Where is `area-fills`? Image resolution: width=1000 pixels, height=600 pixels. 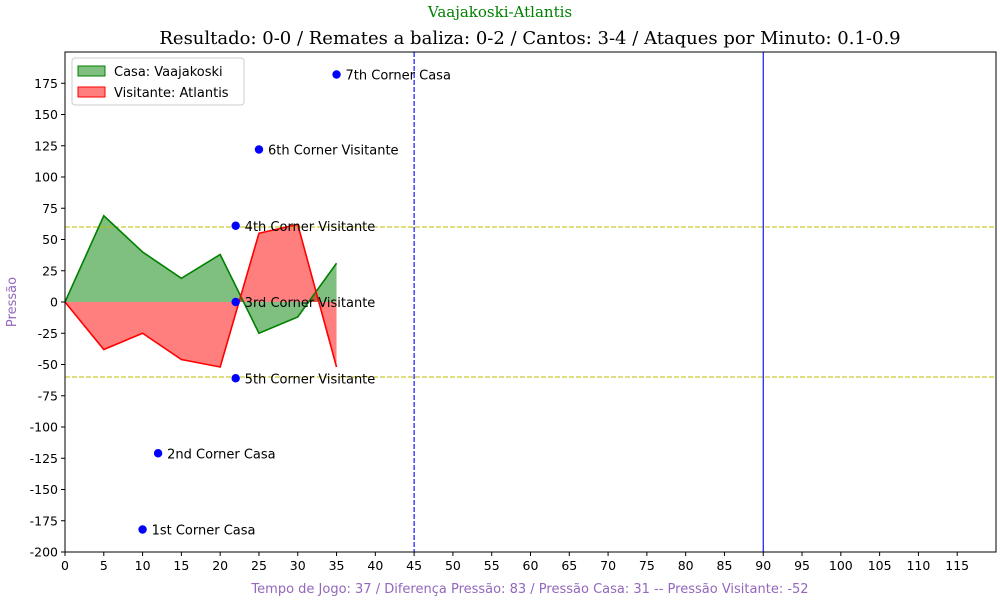 area-fills is located at coordinates (201, 291).